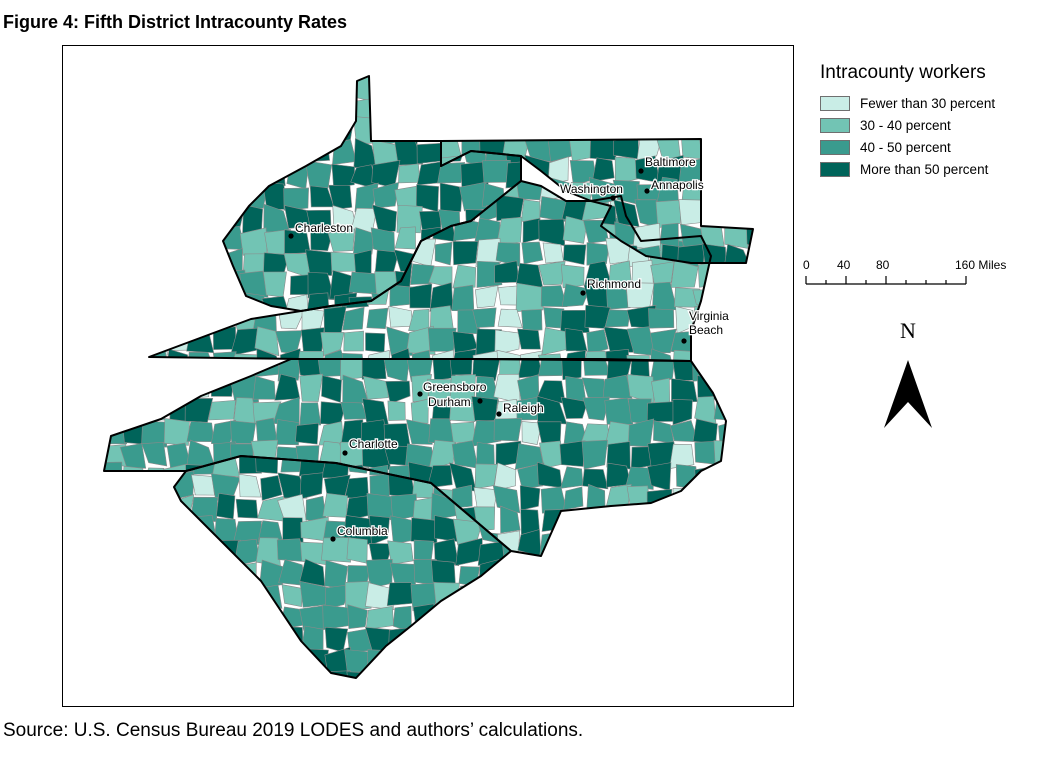 This screenshot has width=1044, height=757. Describe the element at coordinates (373, 444) in the screenshot. I see `city-label: Charlotte` at that location.